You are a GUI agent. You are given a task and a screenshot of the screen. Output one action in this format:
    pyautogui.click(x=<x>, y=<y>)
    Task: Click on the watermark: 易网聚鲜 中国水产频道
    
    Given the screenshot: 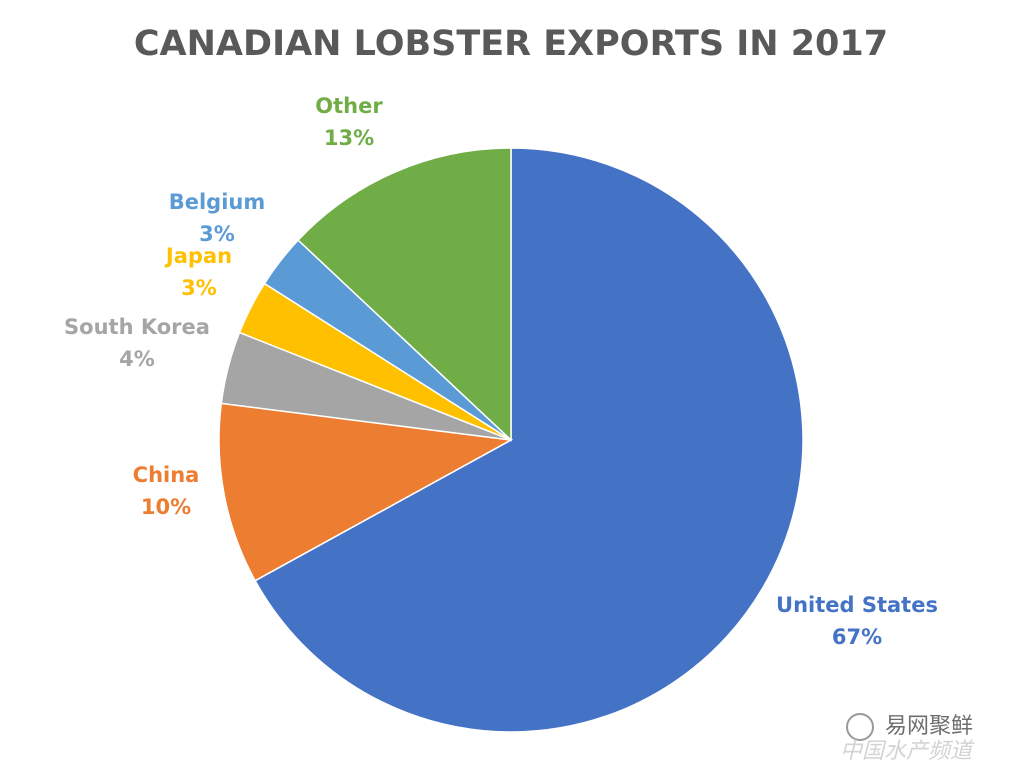 What is the action you would take?
    pyautogui.click(x=907, y=738)
    